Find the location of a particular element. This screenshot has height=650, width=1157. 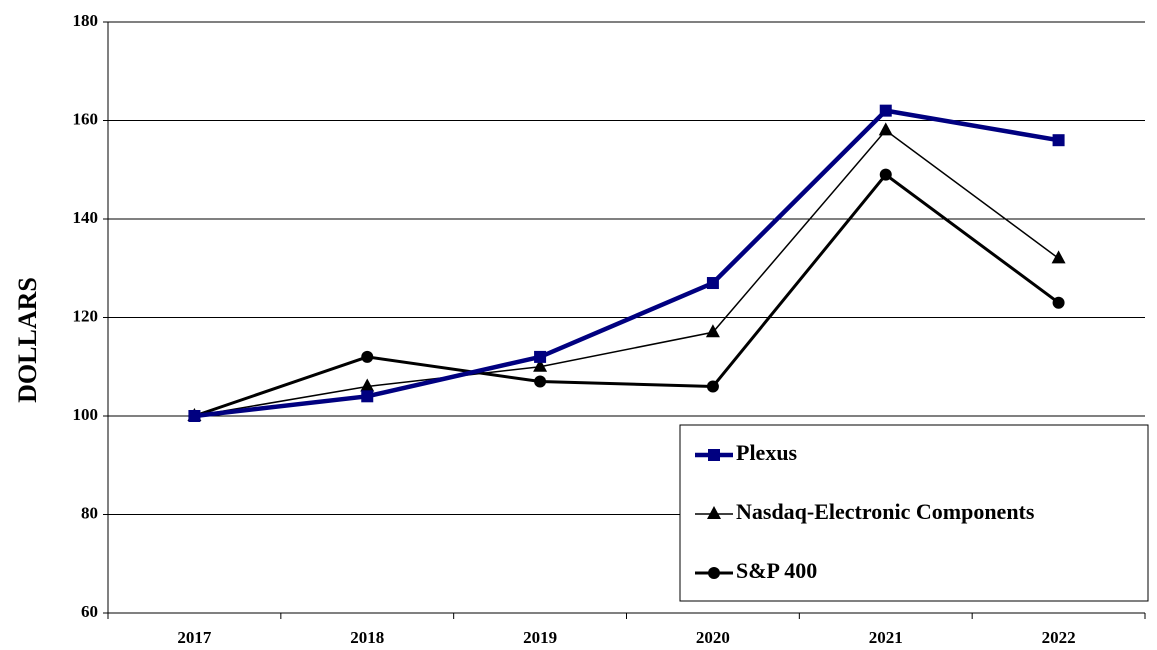

x-tick-label: 2018 is located at coordinates (367, 637).